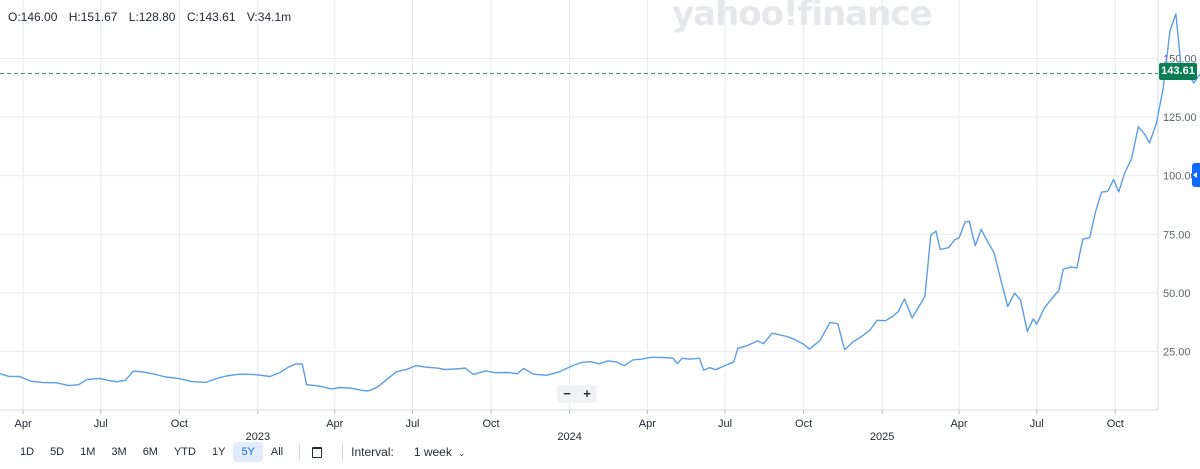  I want to click on y-tick-label: 100.00, so click(1180, 177).